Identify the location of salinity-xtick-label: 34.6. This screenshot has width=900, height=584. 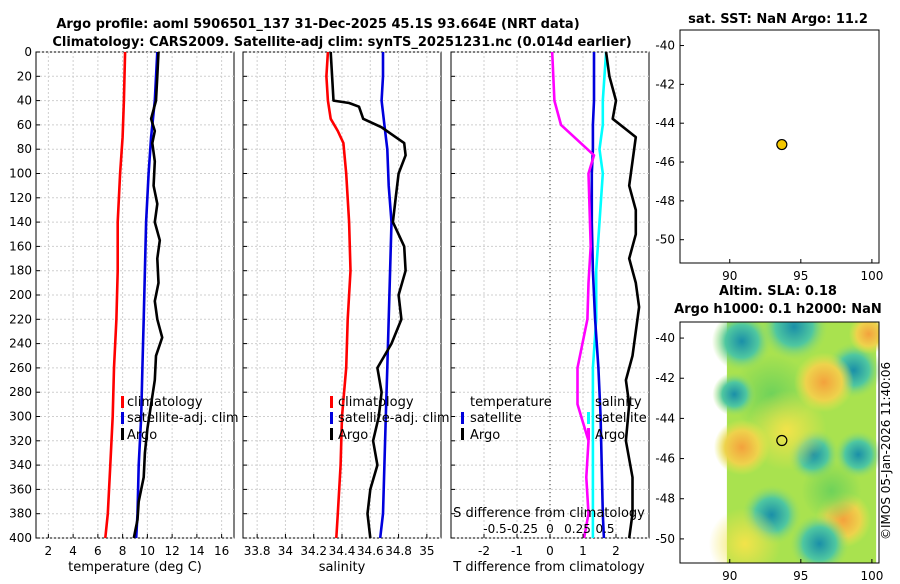
(370, 551).